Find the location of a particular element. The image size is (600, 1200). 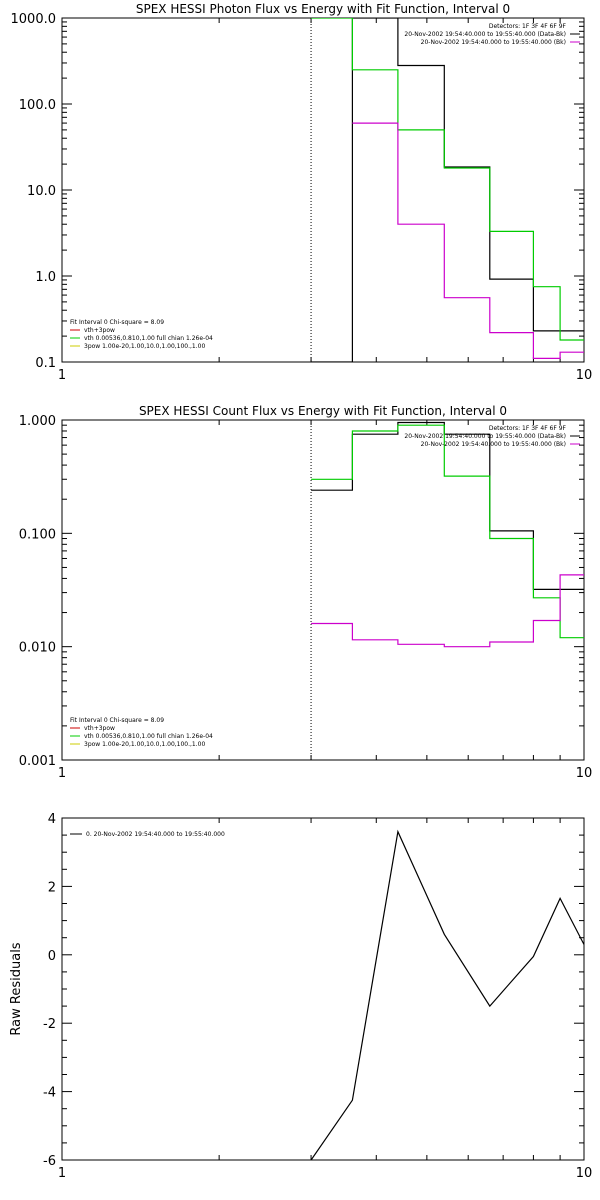

y-tick-label: 4 is located at coordinates (52, 819).